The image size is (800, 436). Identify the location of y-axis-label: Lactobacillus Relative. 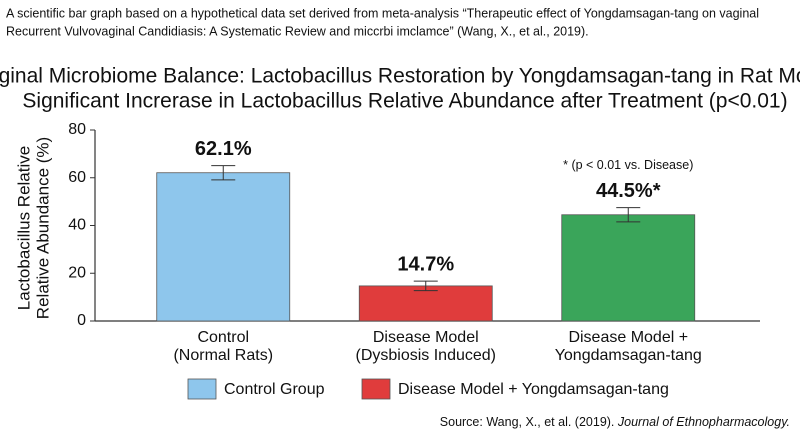
(23, 228).